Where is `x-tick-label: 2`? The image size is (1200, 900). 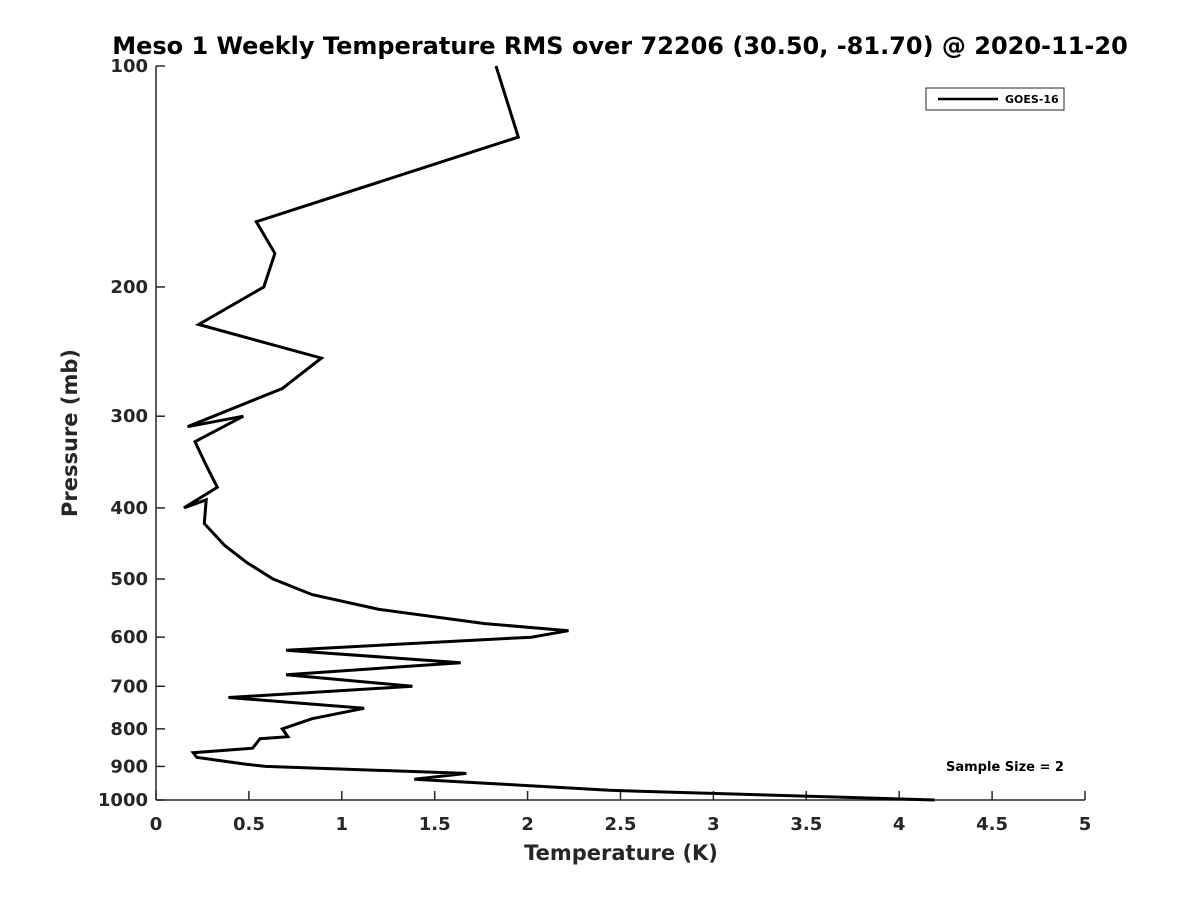 x-tick-label: 2 is located at coordinates (527, 824).